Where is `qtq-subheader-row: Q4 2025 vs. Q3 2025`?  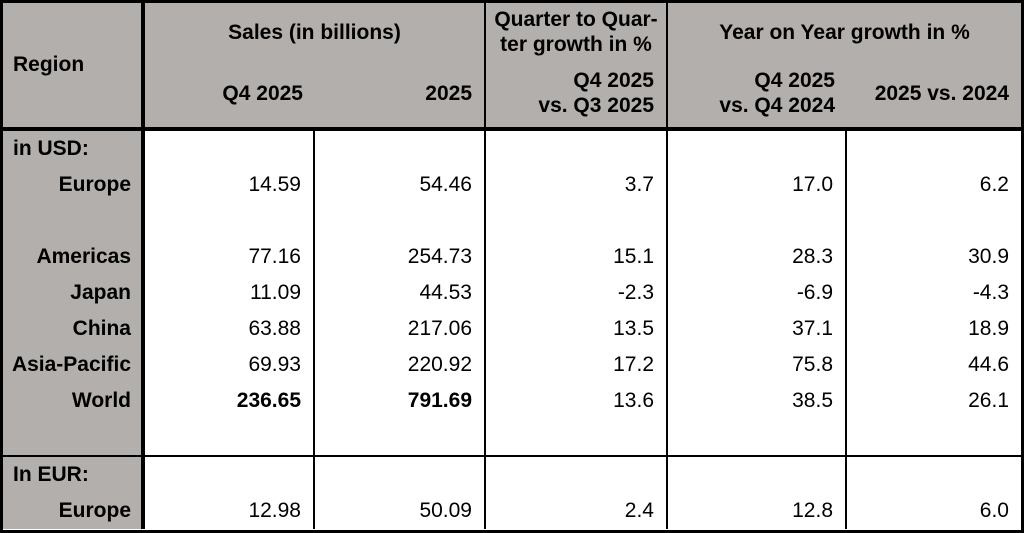
qtq-subheader-row: Q4 2025 vs. Q3 2025 is located at coordinates (576, 93).